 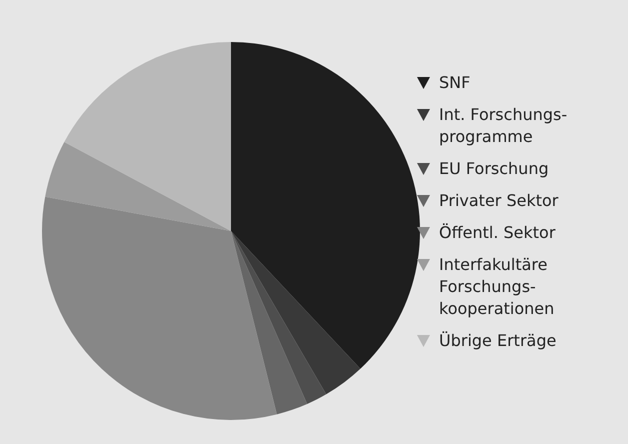 What do you see at coordinates (498, 201) in the screenshot?
I see `legend-label: Privater Sektor` at bounding box center [498, 201].